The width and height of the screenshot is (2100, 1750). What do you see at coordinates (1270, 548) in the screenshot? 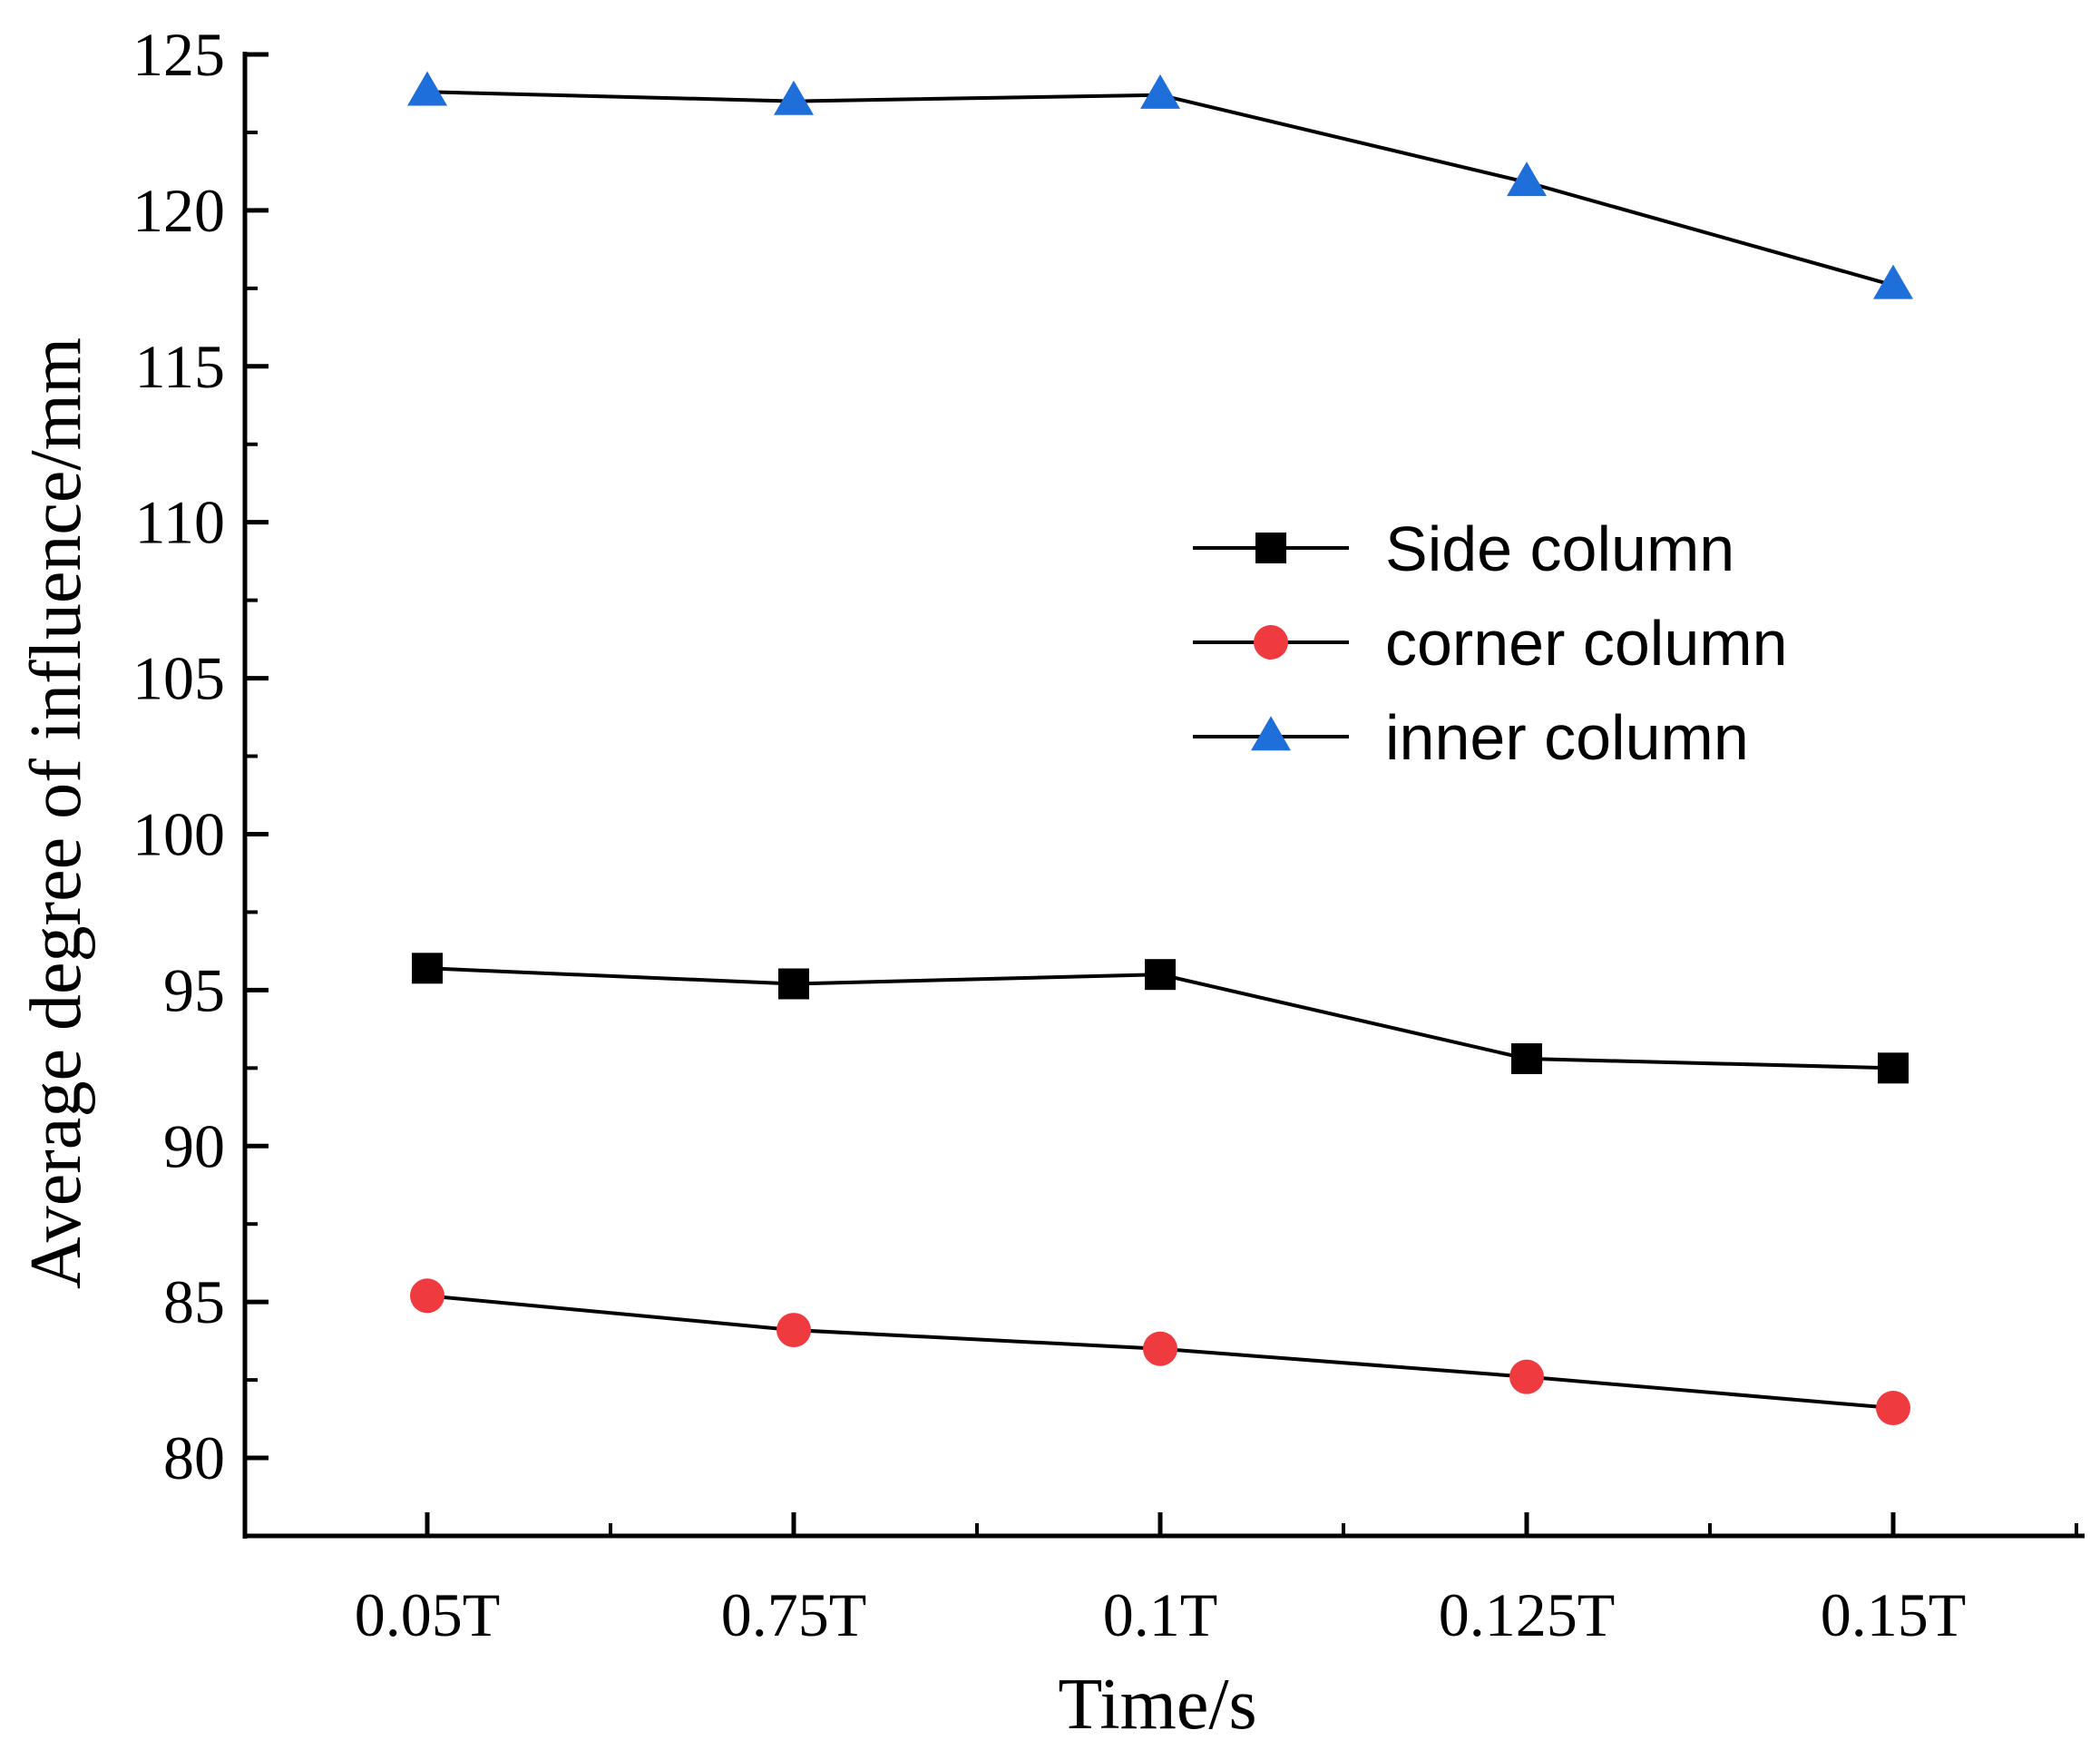
I see `legend-marker-side-column` at bounding box center [1270, 548].